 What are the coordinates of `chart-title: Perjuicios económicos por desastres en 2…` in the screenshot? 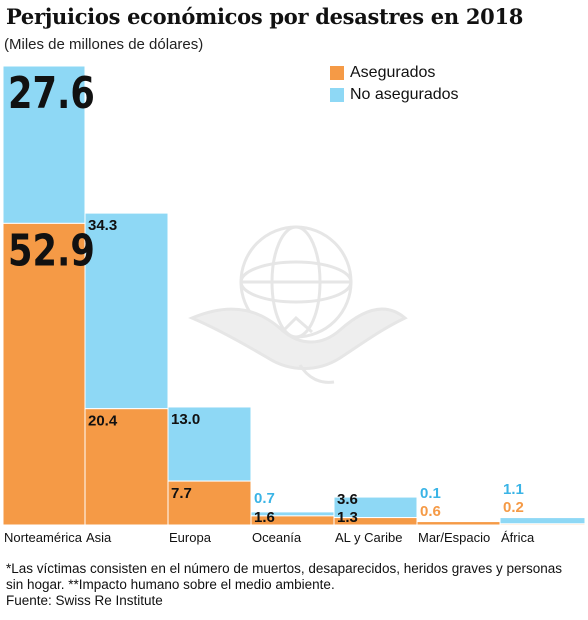 It's located at (265, 16).